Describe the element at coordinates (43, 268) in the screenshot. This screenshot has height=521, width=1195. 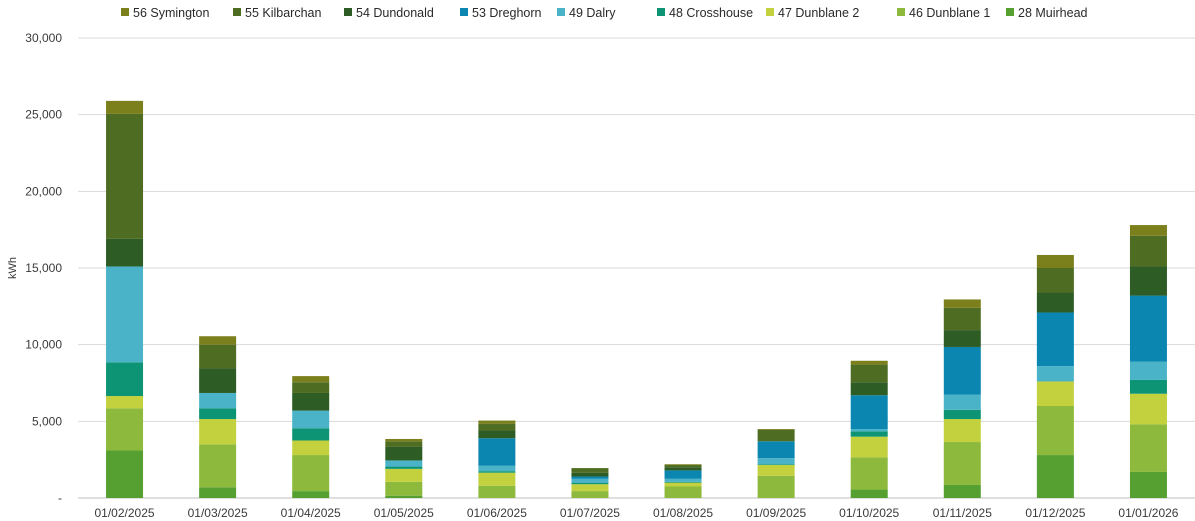
I see `y-tick-label: 15,000` at that location.